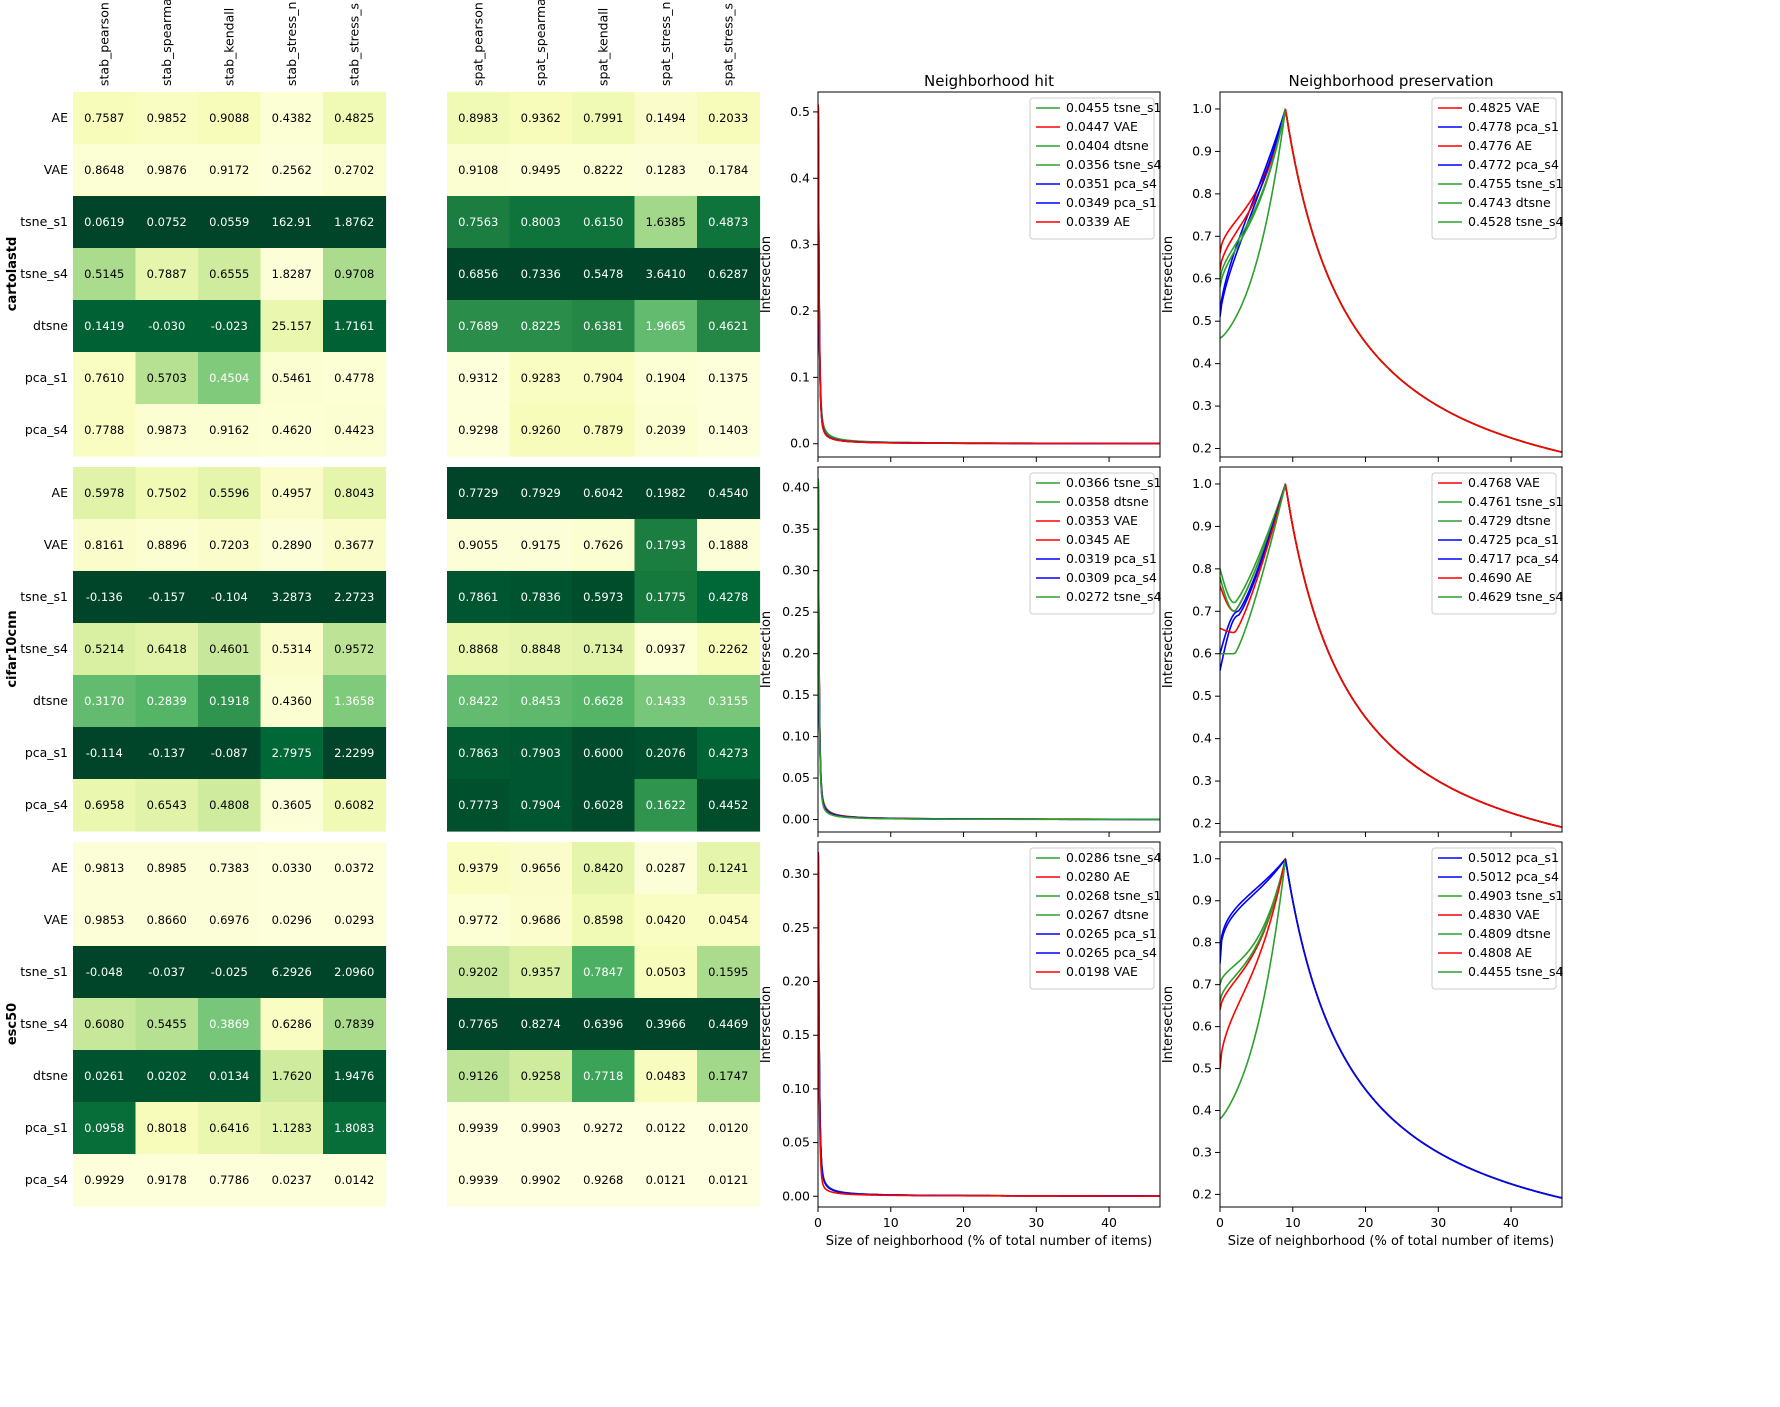 The height and width of the screenshot is (1407, 1780). I want to click on series-tail-pres-esc50, so click(1423, 1028).